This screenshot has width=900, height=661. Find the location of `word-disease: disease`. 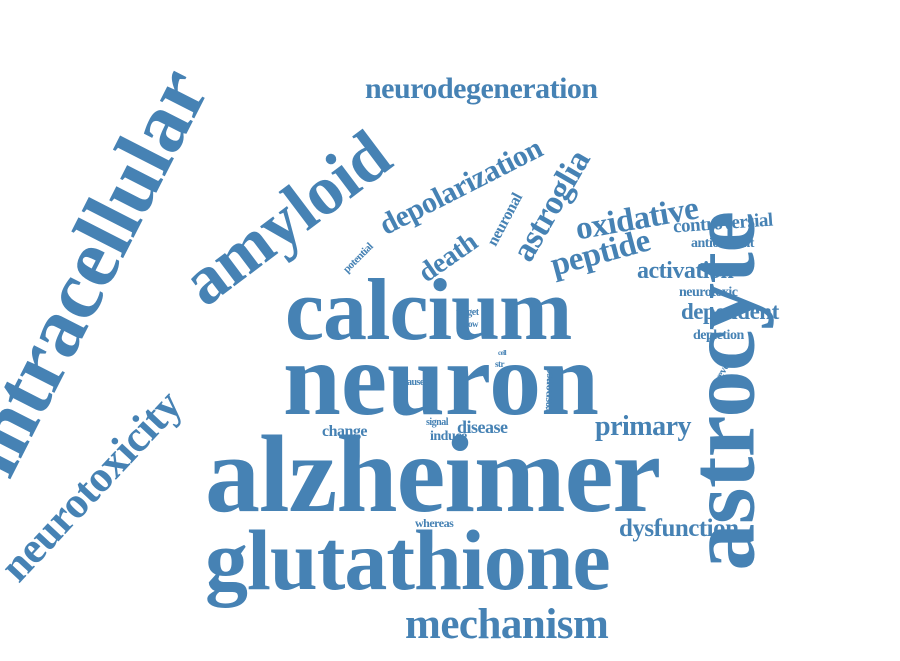

word-disease: disease is located at coordinates (482, 427).